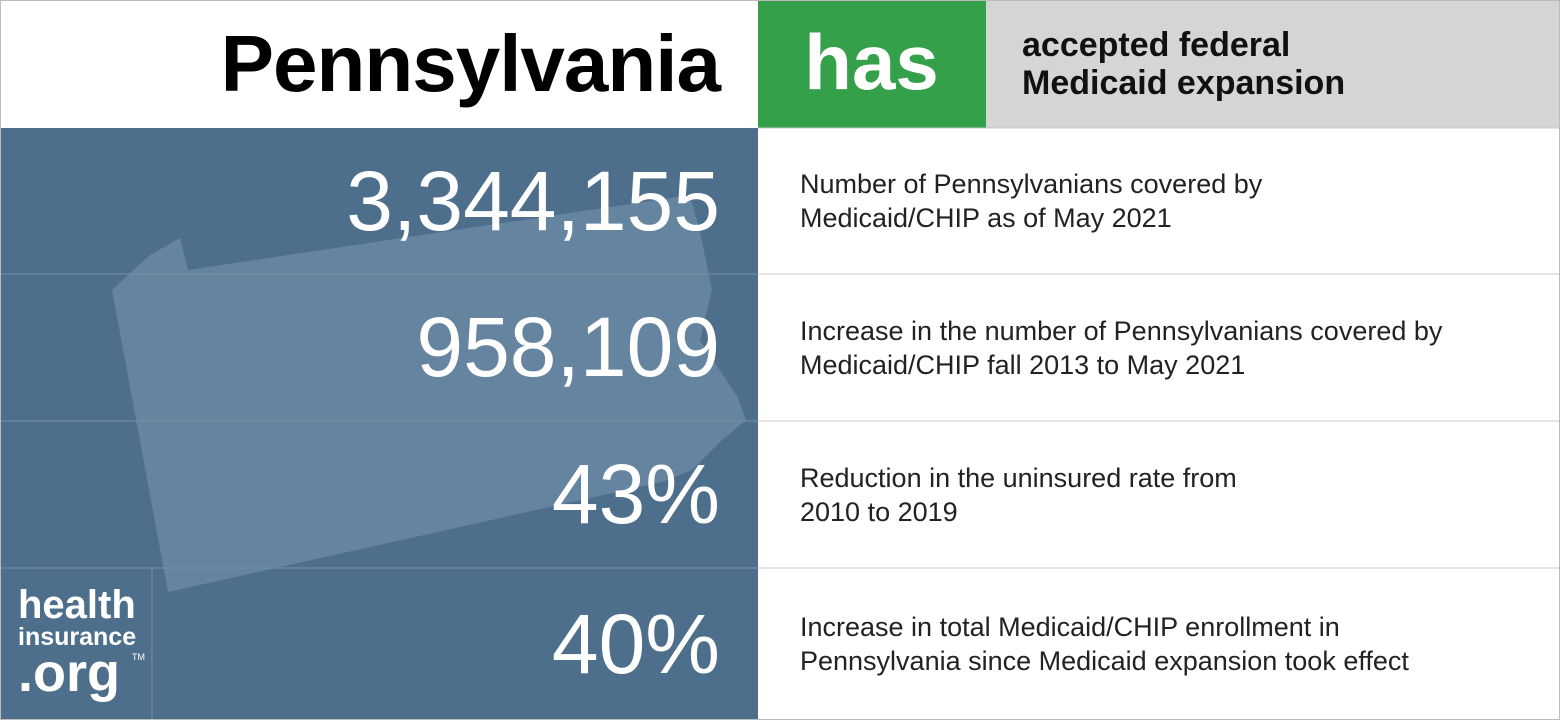 The image size is (1560, 720). I want to click on status-box, so click(872, 64).